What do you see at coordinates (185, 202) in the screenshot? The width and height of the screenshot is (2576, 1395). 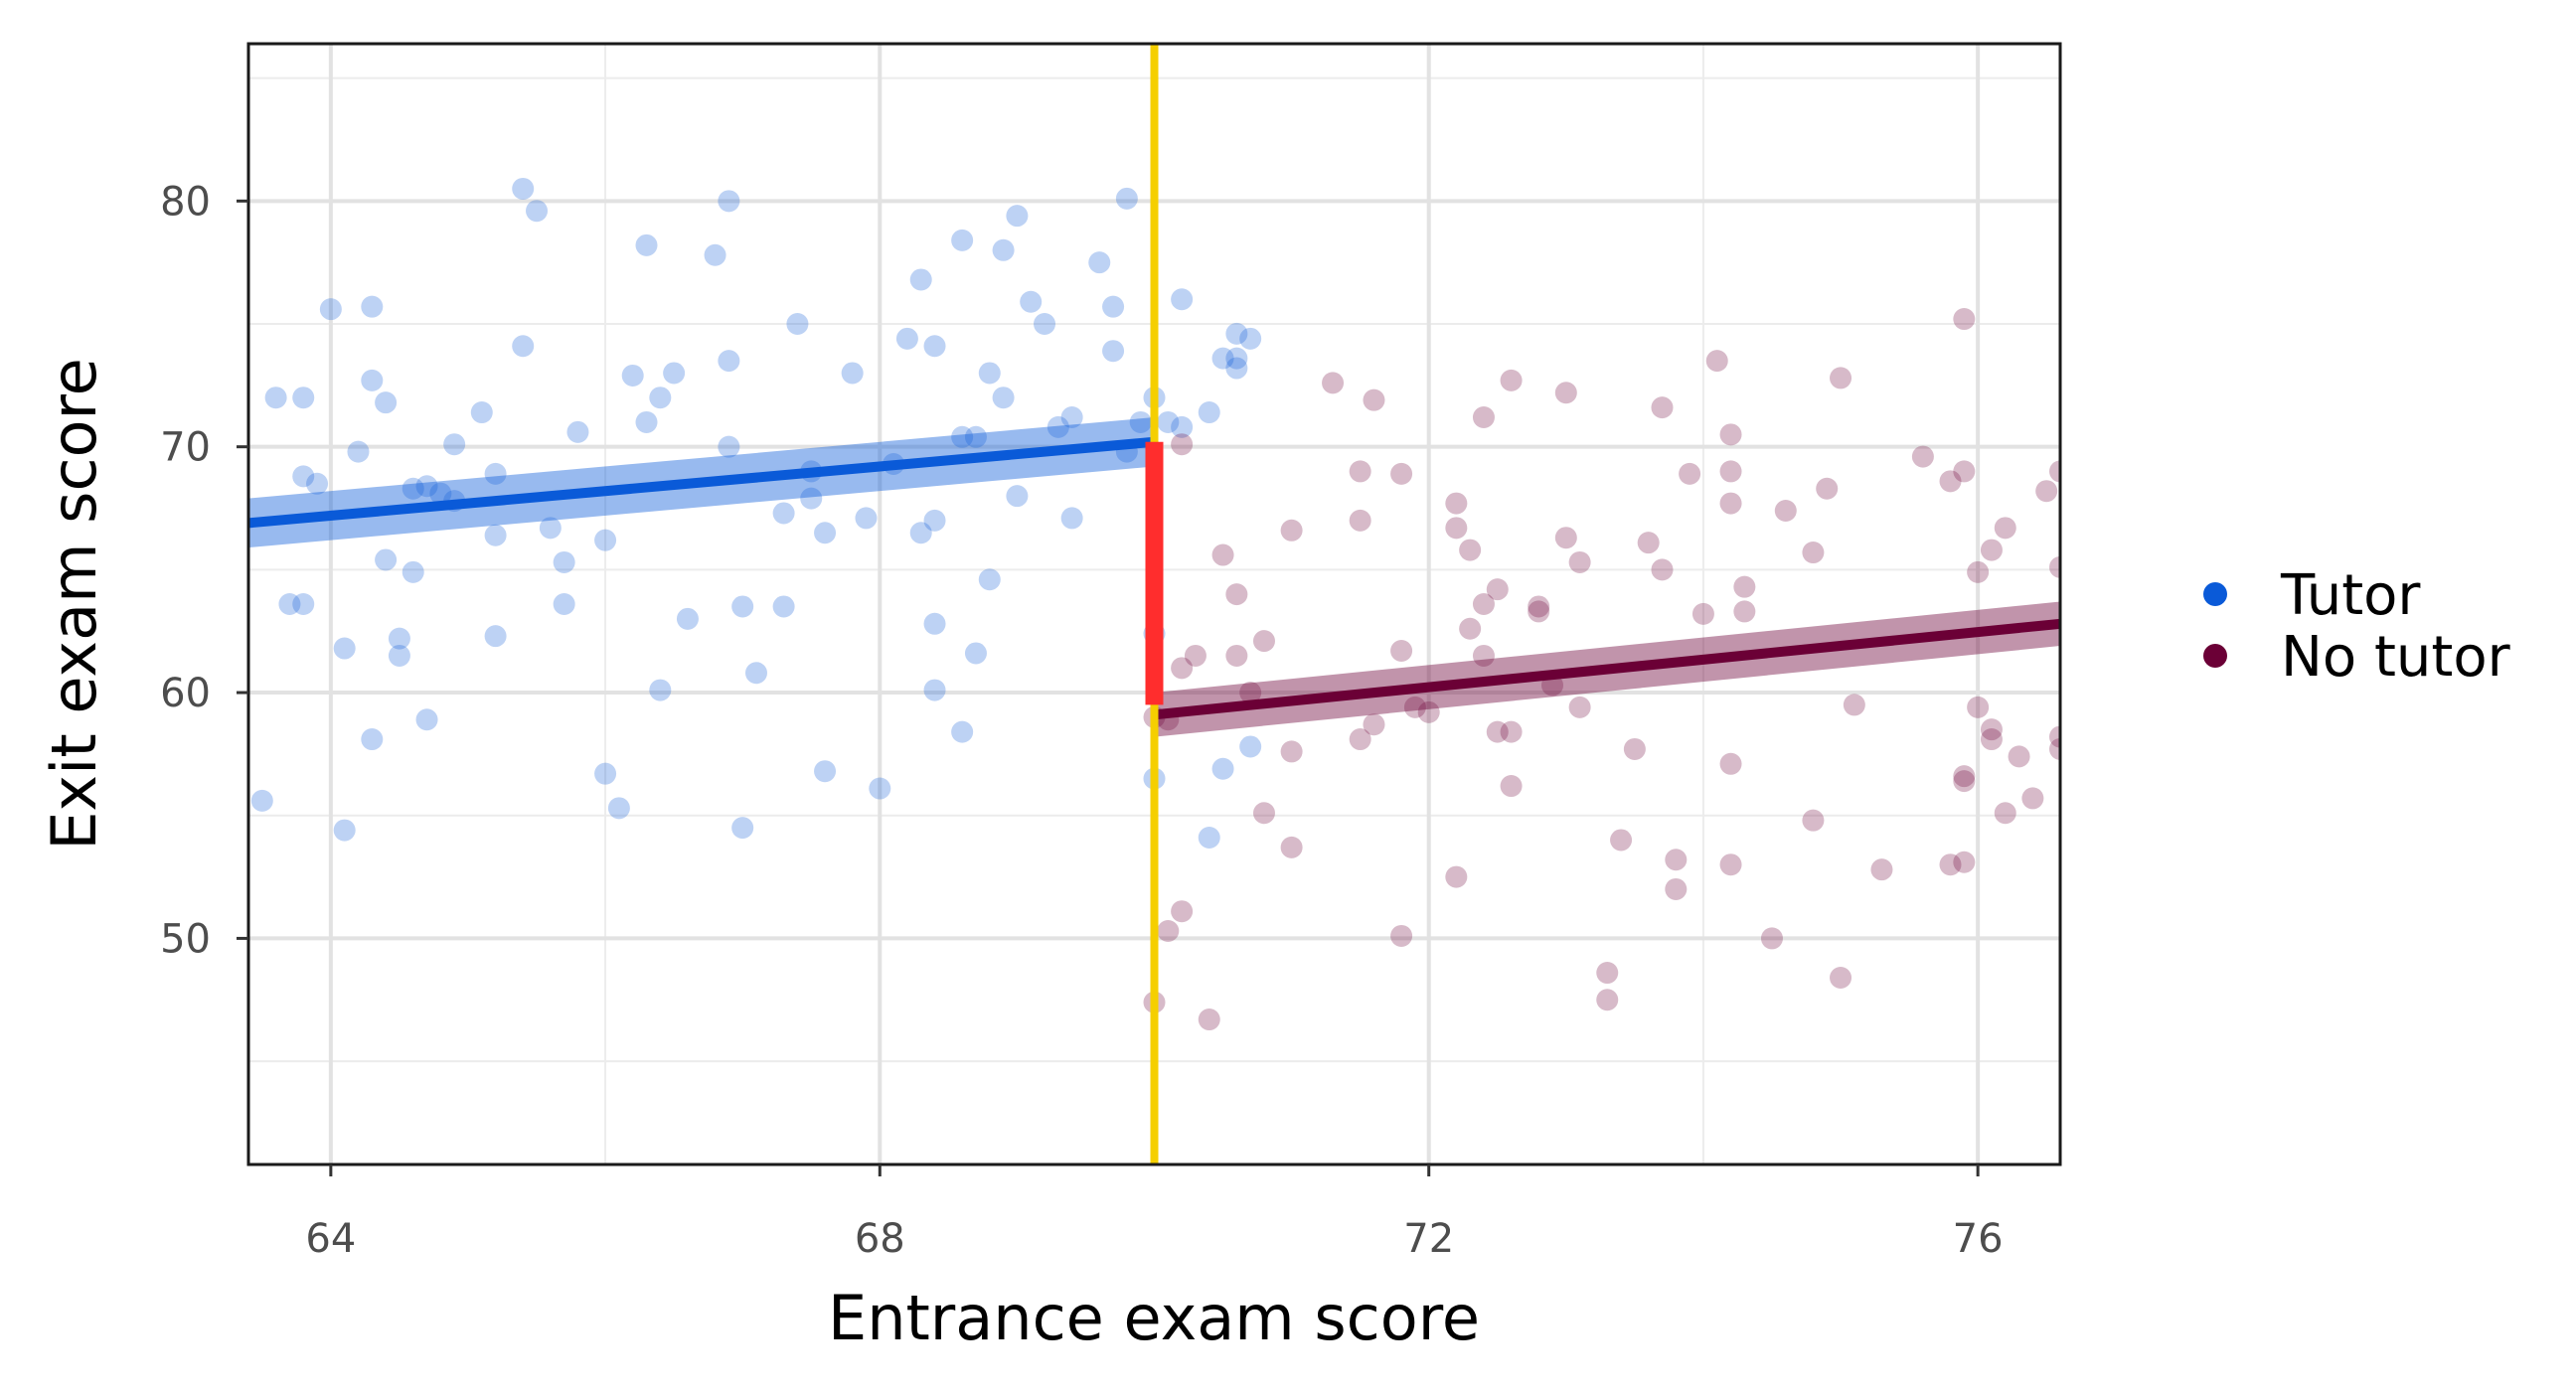 I see `y-tick-label: 80` at bounding box center [185, 202].